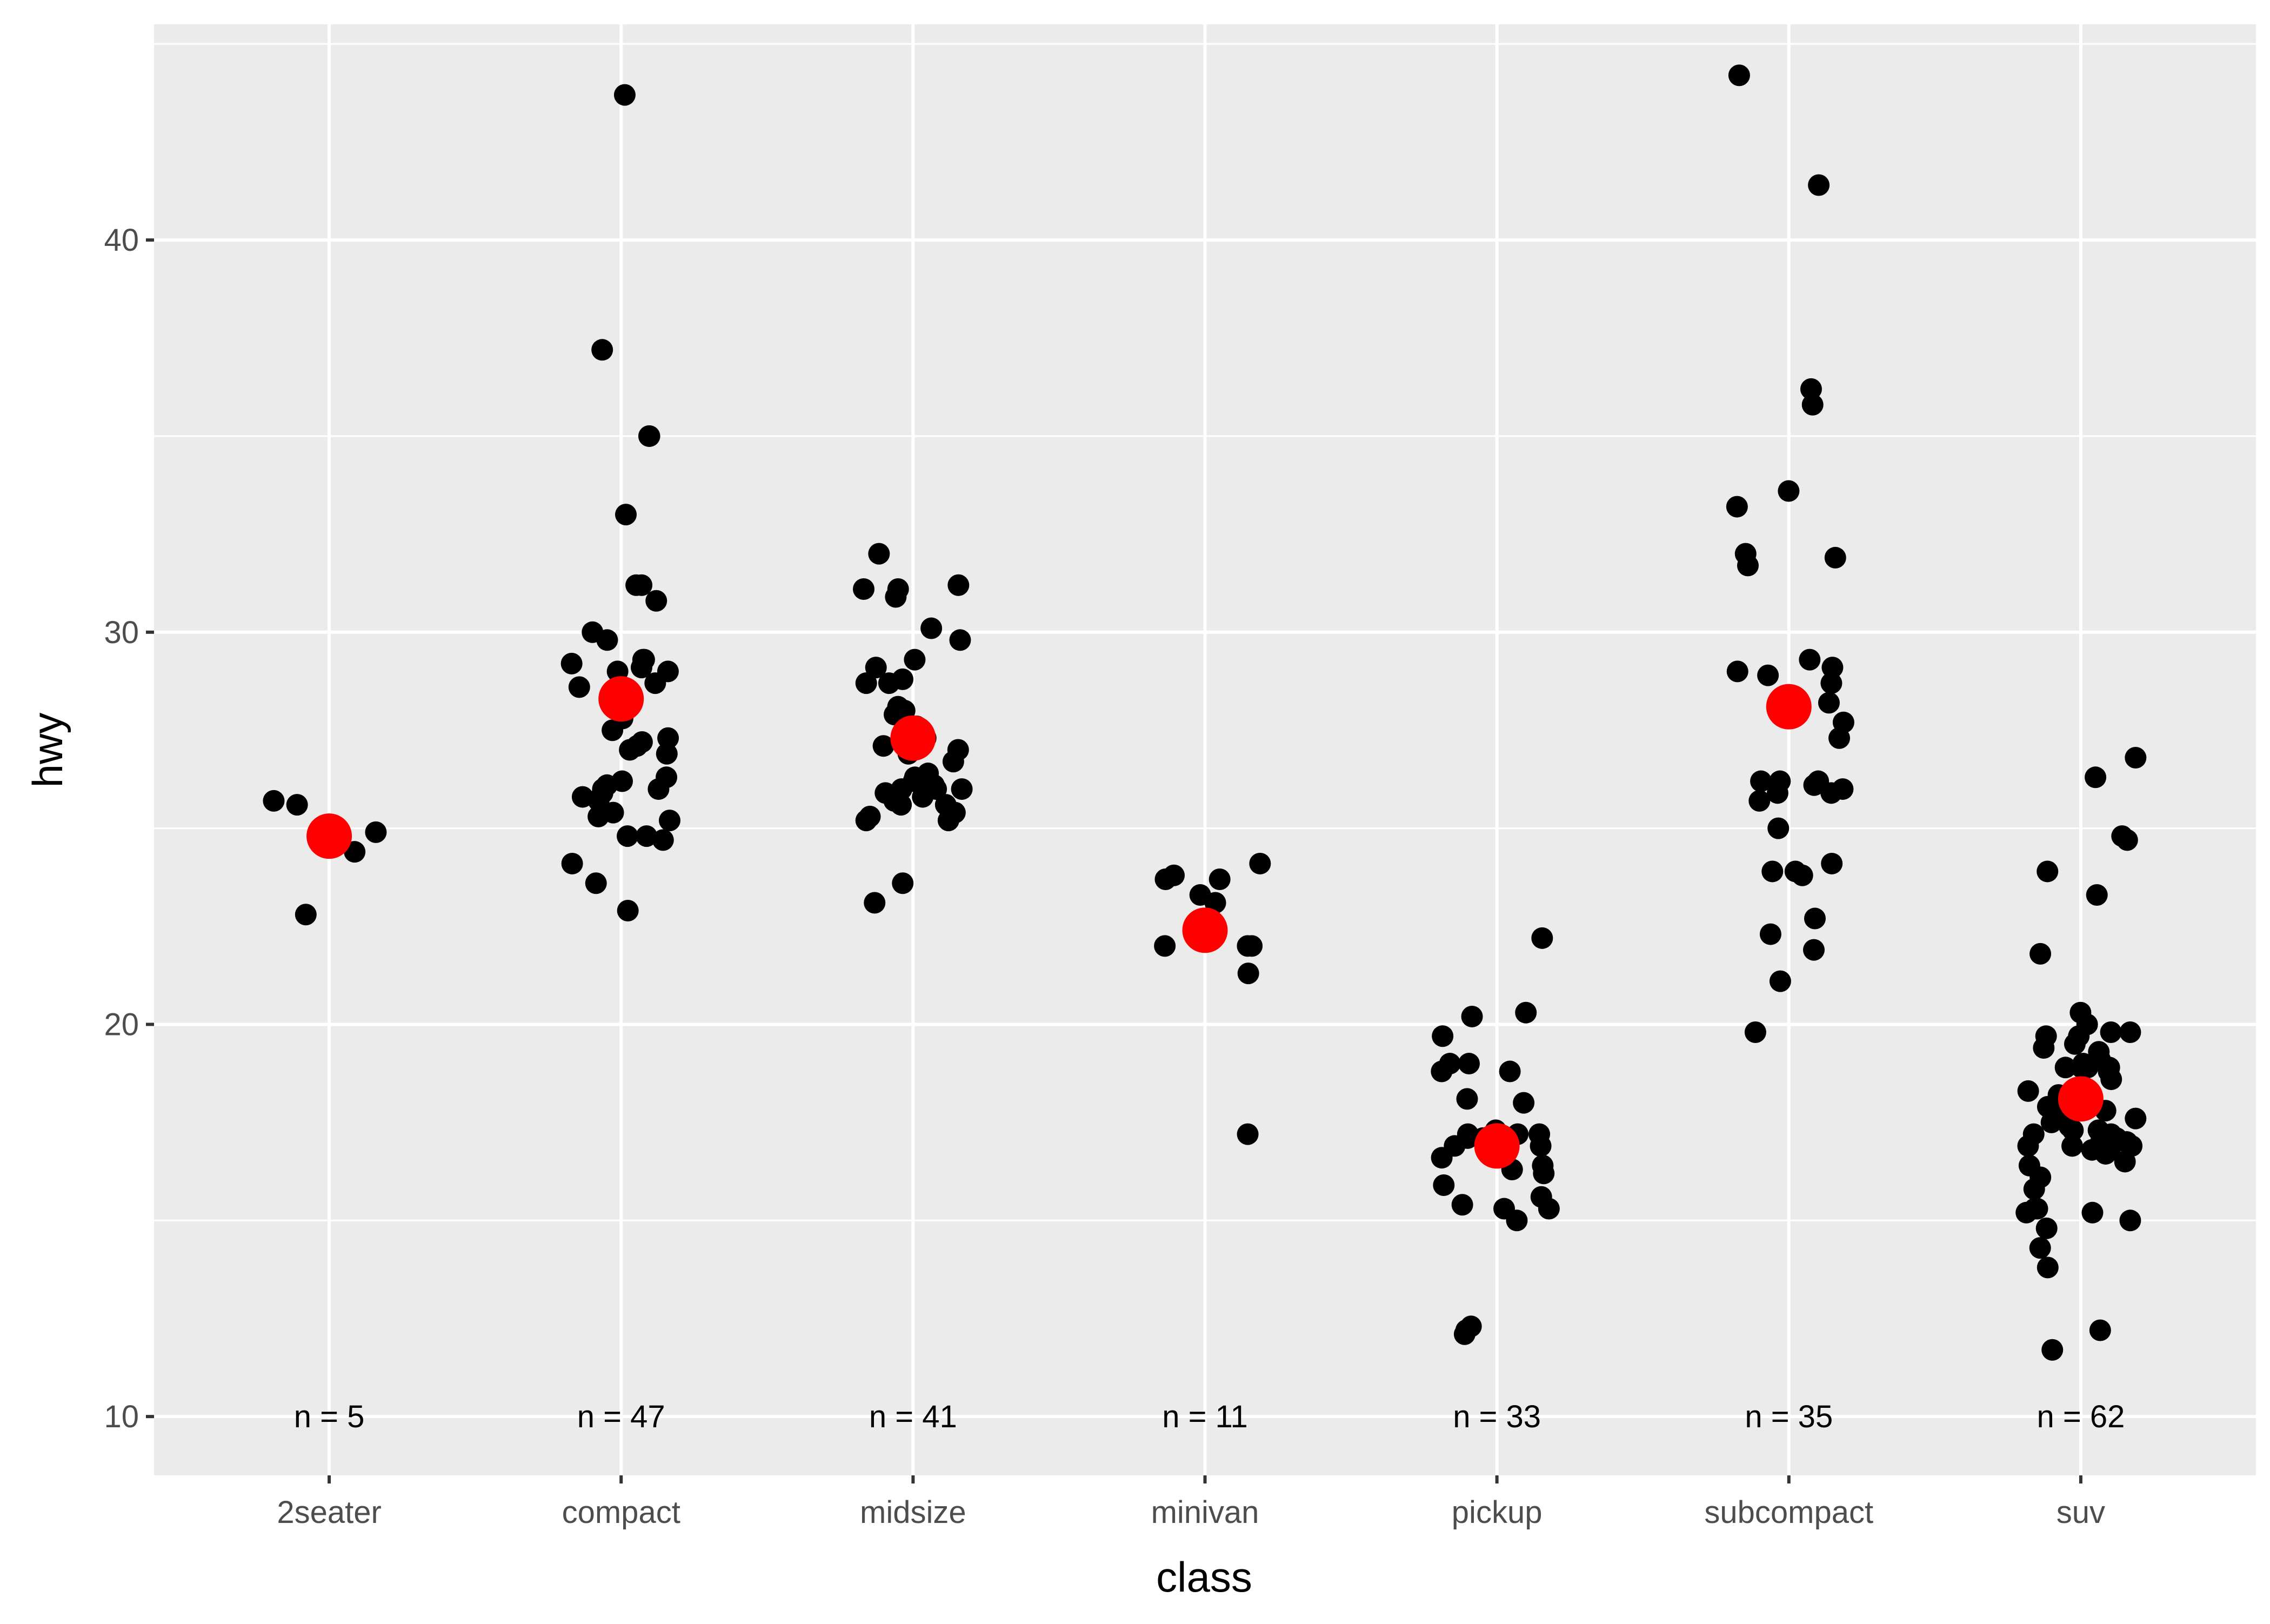 The width and height of the screenshot is (2270, 1624). Describe the element at coordinates (329, 1513) in the screenshot. I see `x-tick-label: 2seater` at that location.